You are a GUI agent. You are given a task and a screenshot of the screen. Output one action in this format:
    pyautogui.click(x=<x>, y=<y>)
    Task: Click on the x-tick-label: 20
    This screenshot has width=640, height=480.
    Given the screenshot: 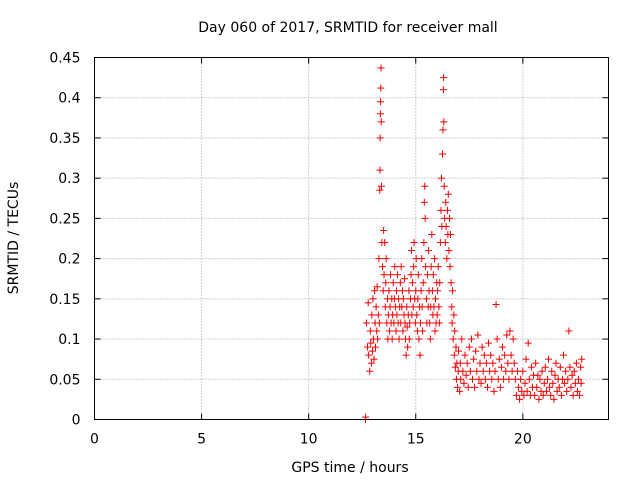 What is the action you would take?
    pyautogui.click(x=523, y=440)
    